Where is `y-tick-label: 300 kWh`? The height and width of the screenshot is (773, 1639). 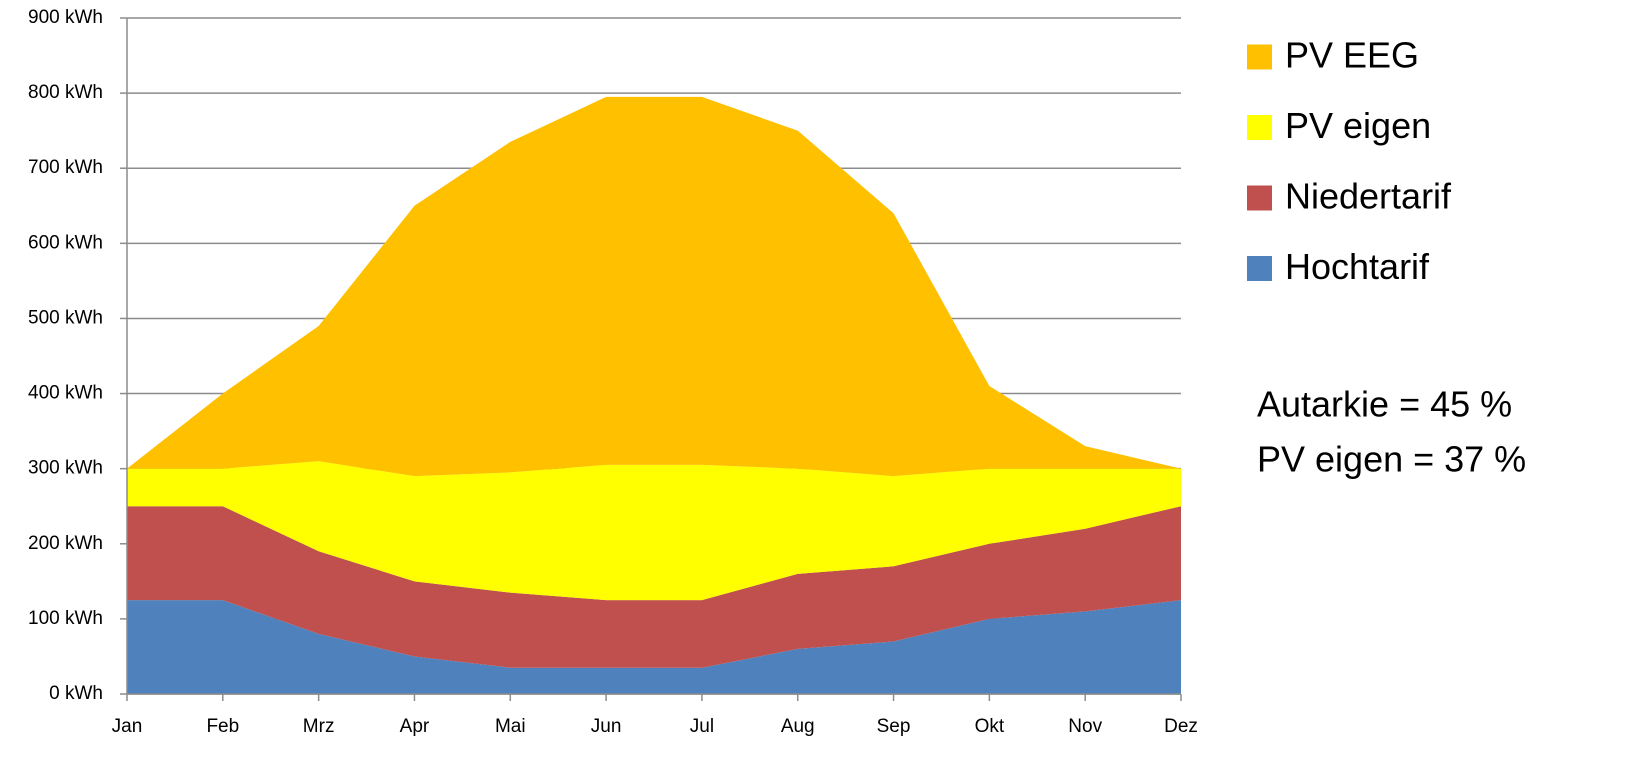
y-tick-label: 300 kWh is located at coordinates (65, 468).